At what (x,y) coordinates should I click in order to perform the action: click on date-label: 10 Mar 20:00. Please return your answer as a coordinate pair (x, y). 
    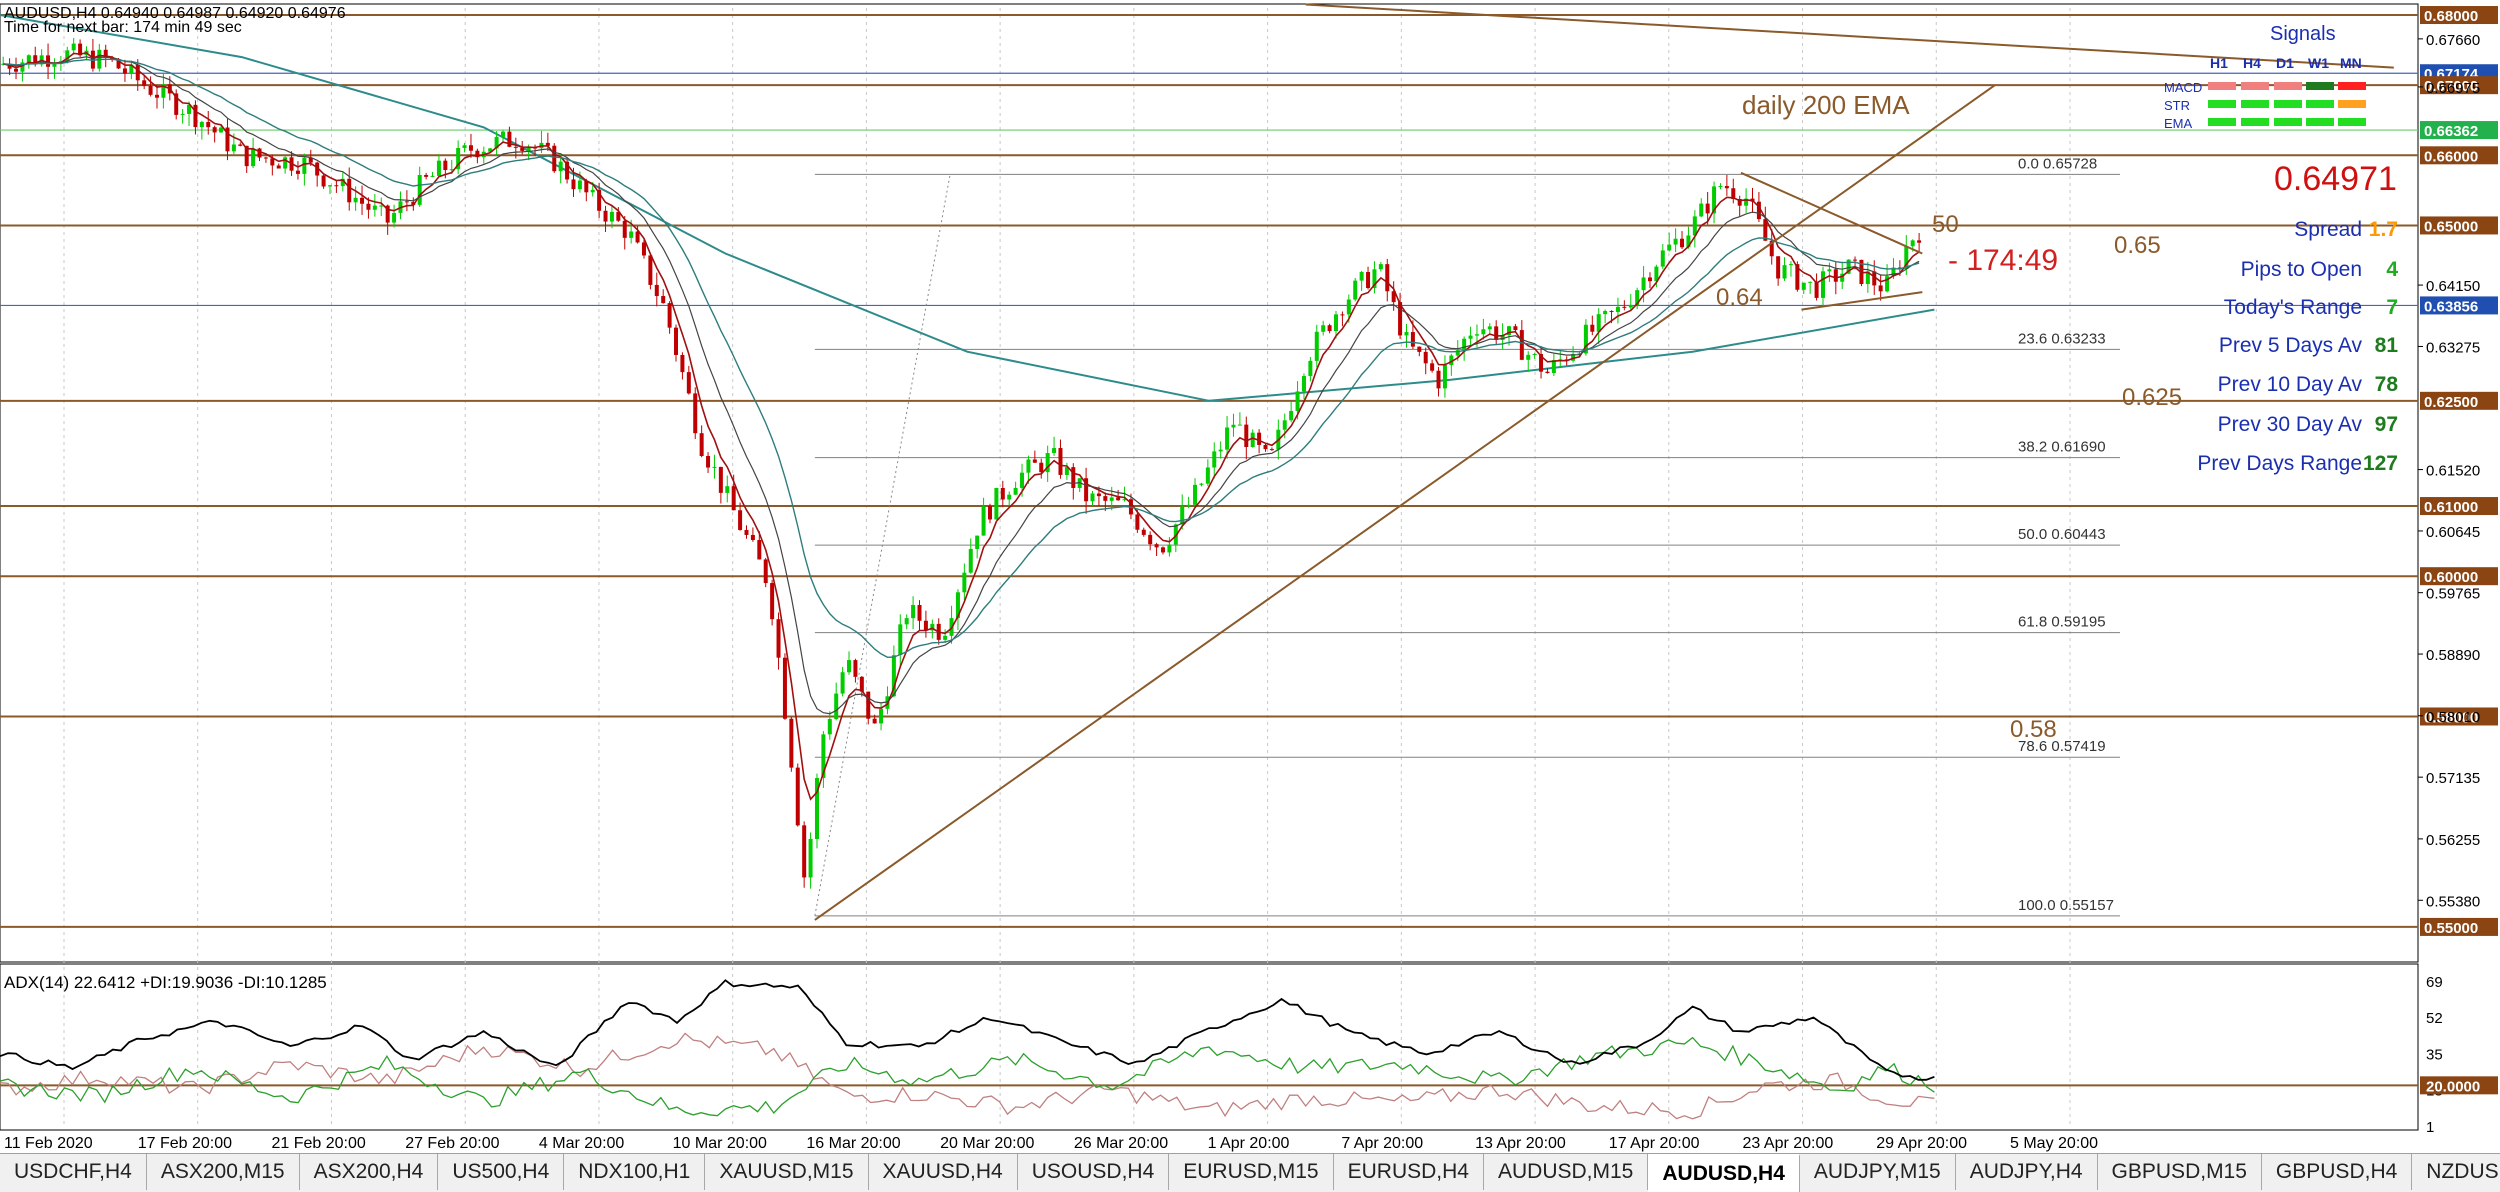
    Looking at the image, I should click on (720, 1143).